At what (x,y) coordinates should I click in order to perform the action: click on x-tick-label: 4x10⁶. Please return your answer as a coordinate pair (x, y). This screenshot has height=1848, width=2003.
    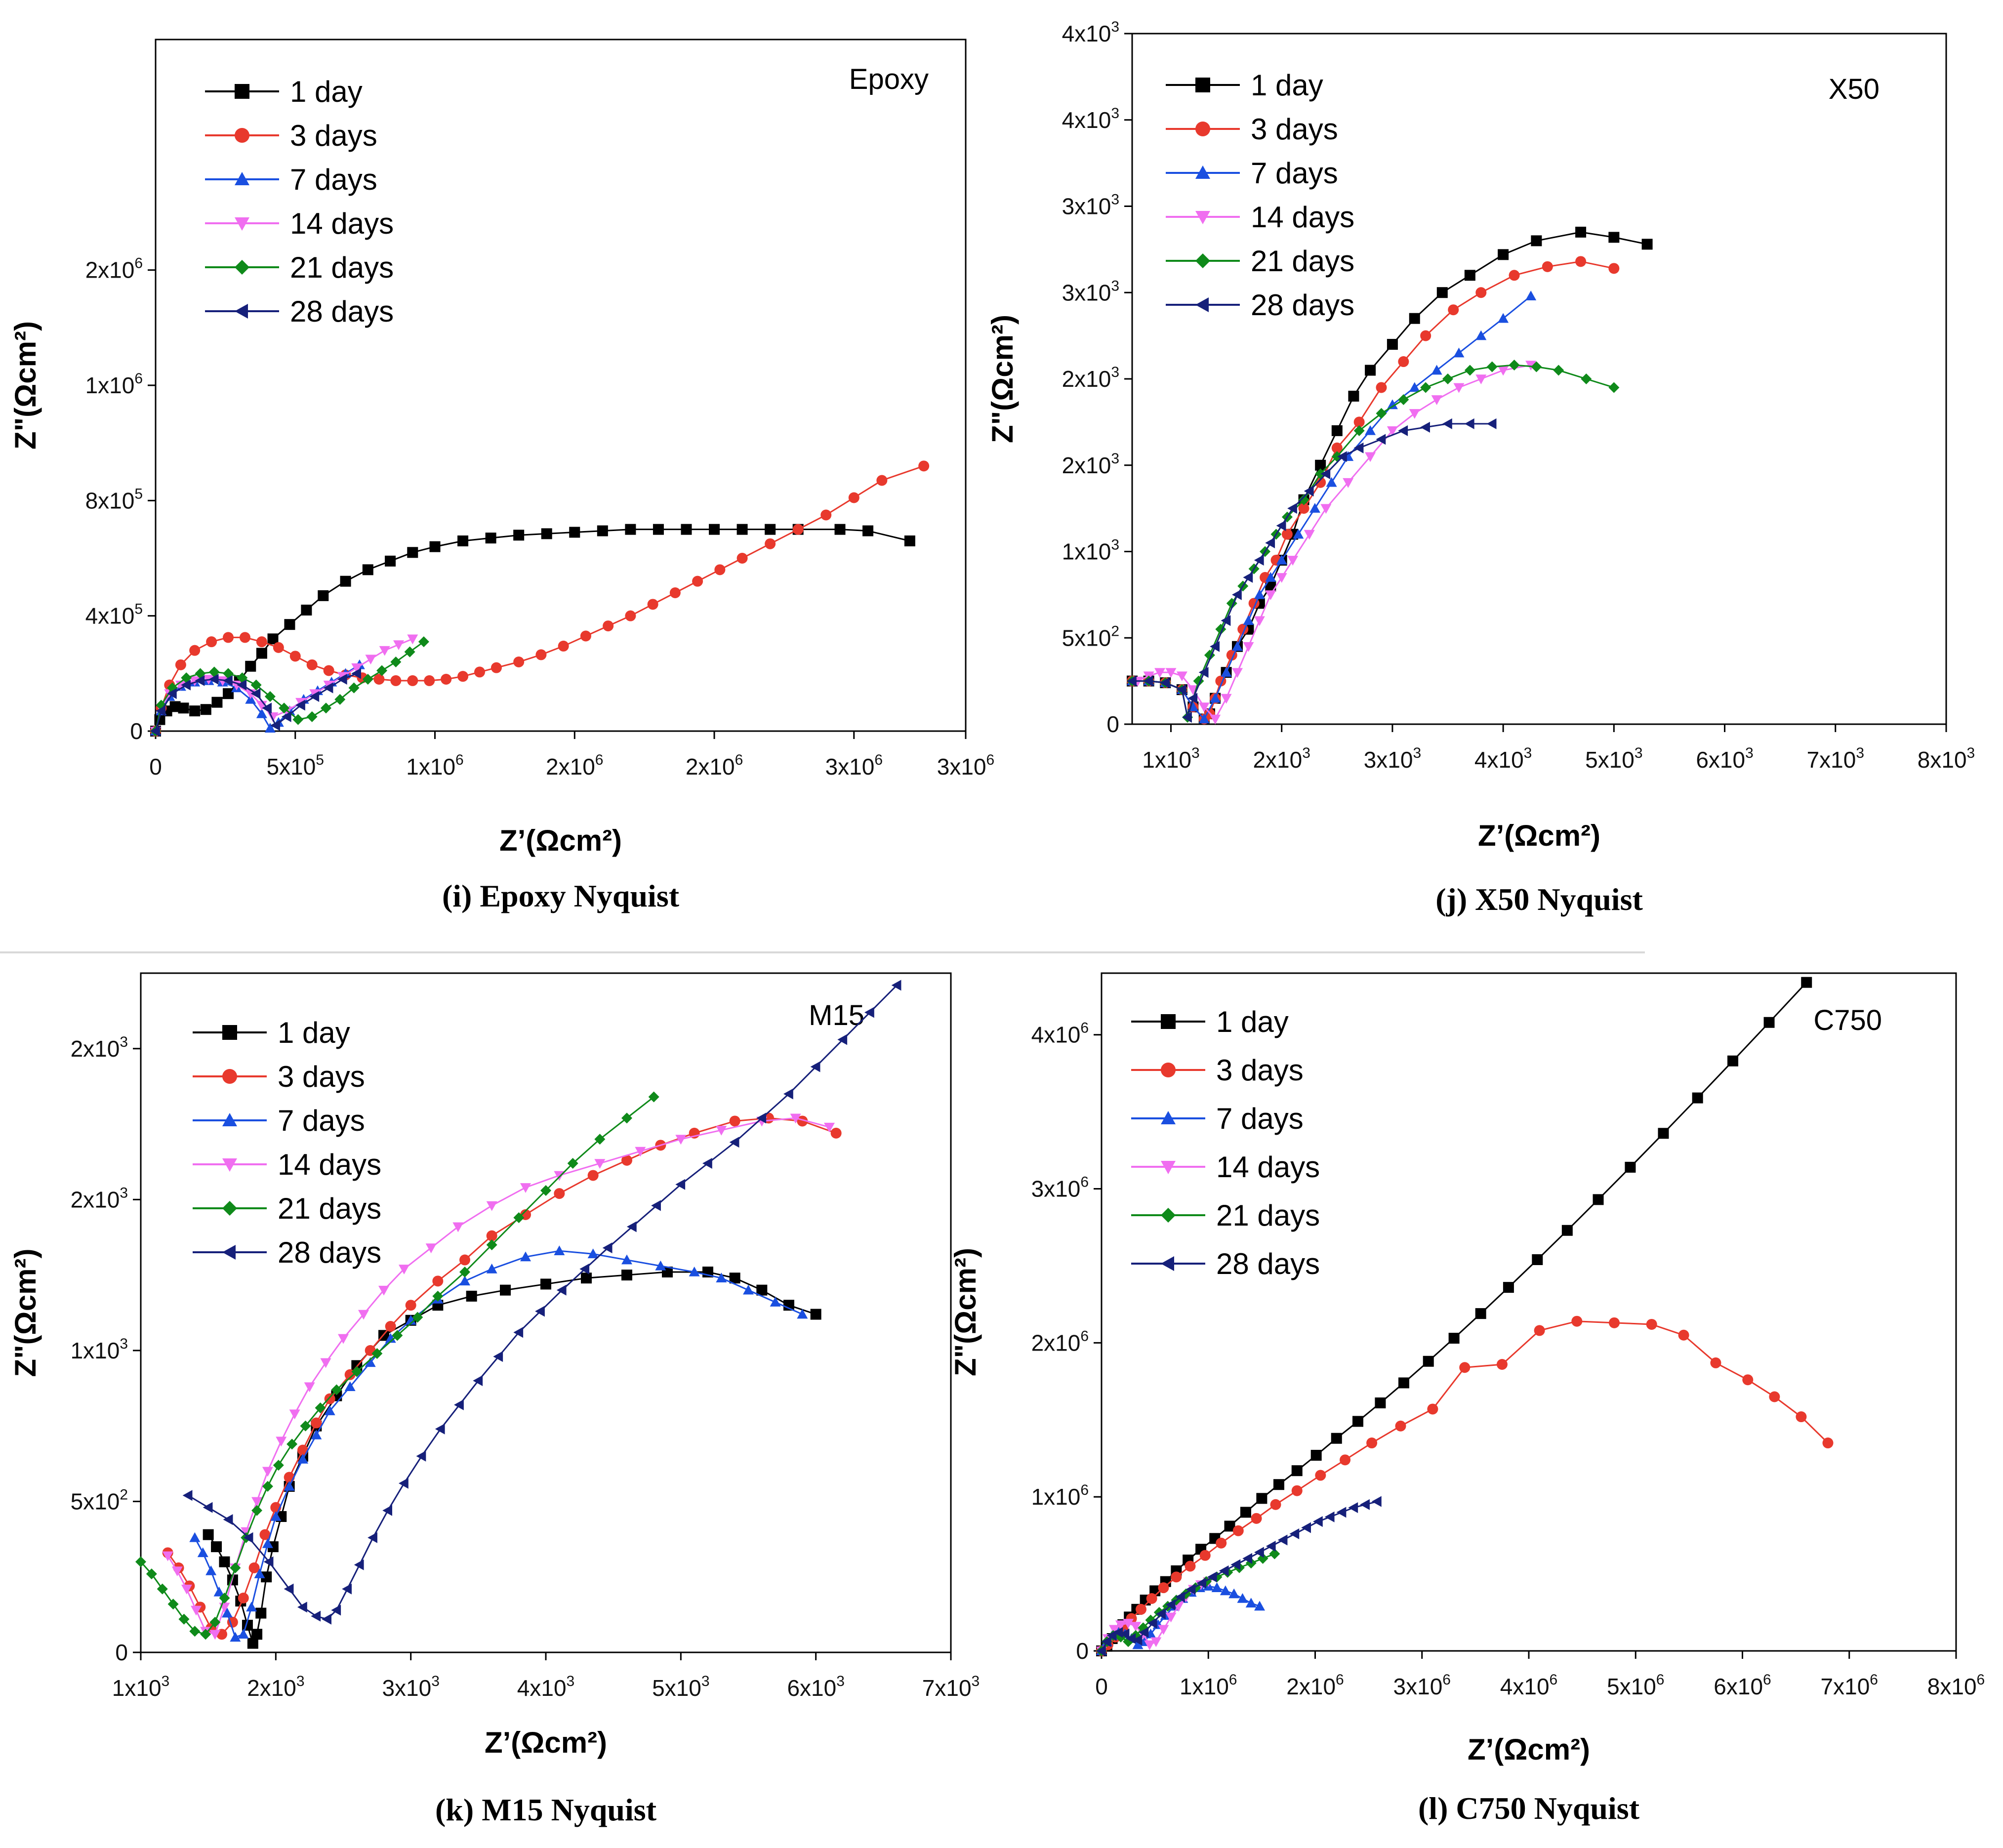
    Looking at the image, I should click on (1529, 1685).